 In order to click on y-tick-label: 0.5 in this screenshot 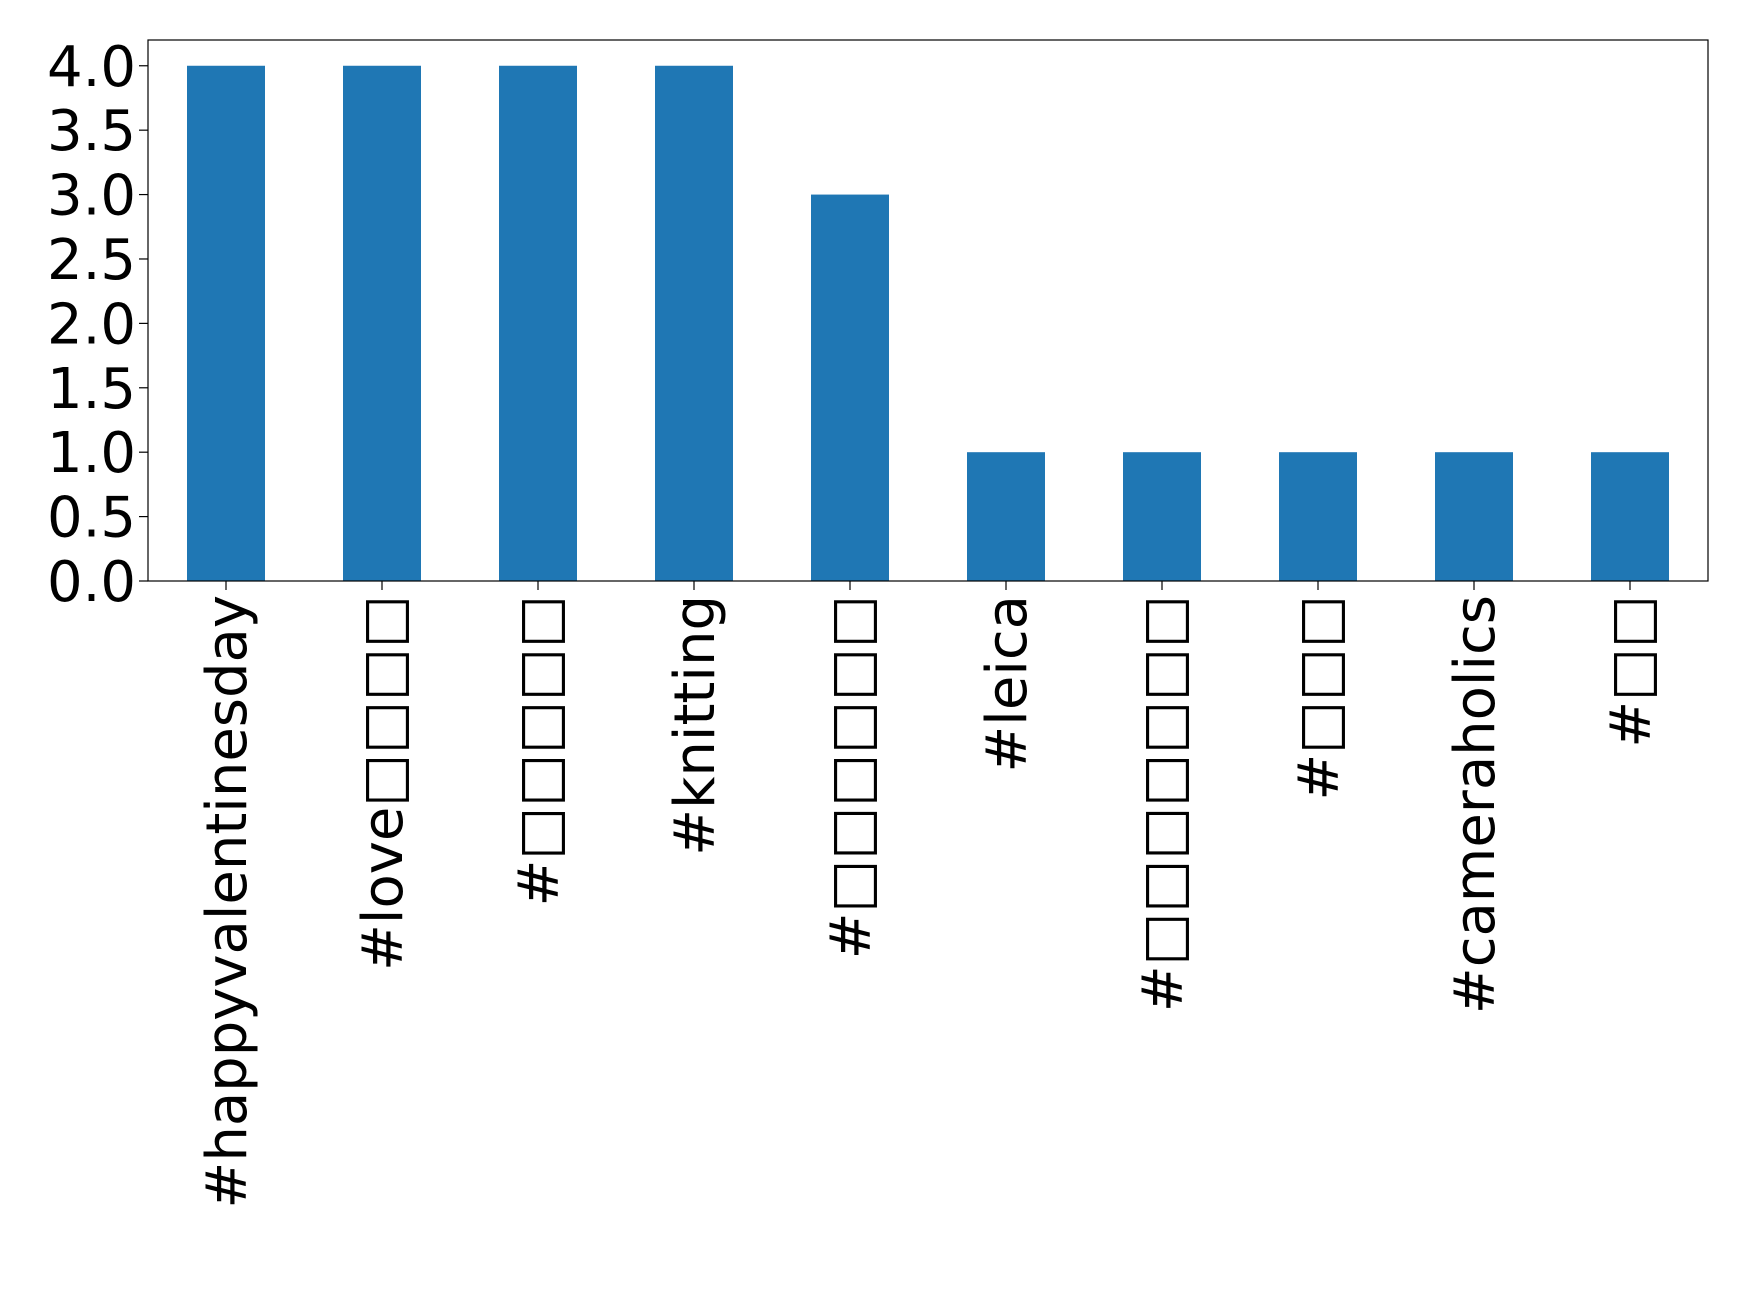, I will do `click(91, 518)`.